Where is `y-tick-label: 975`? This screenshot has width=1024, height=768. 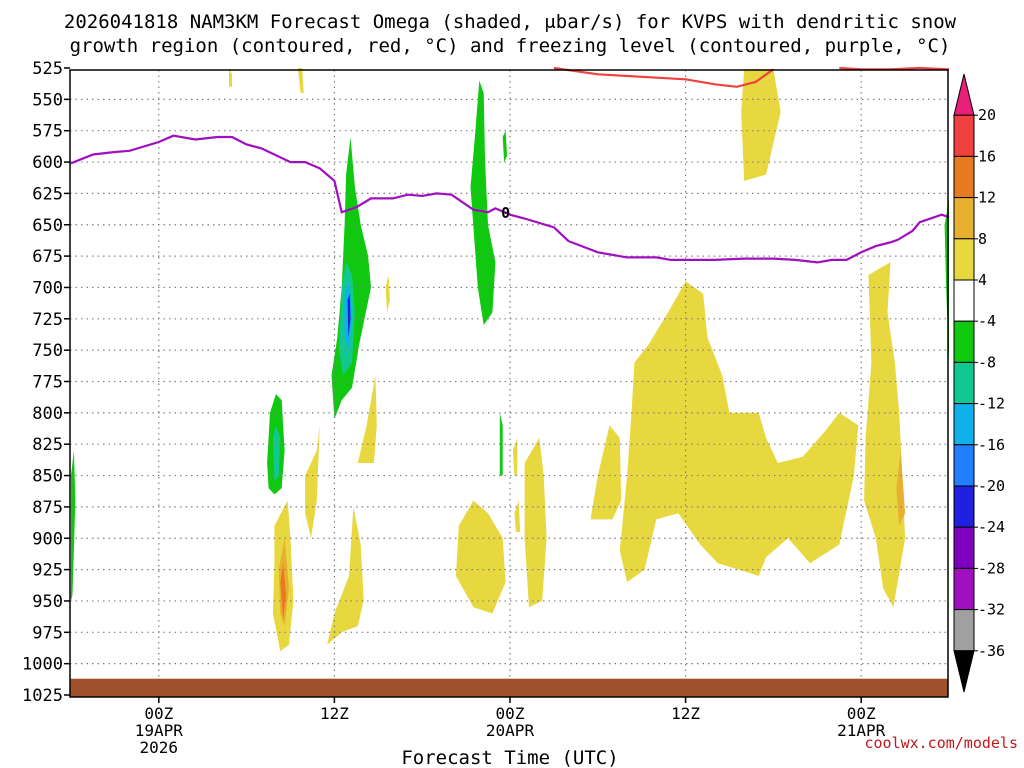 y-tick-label: 975 is located at coordinates (47, 633).